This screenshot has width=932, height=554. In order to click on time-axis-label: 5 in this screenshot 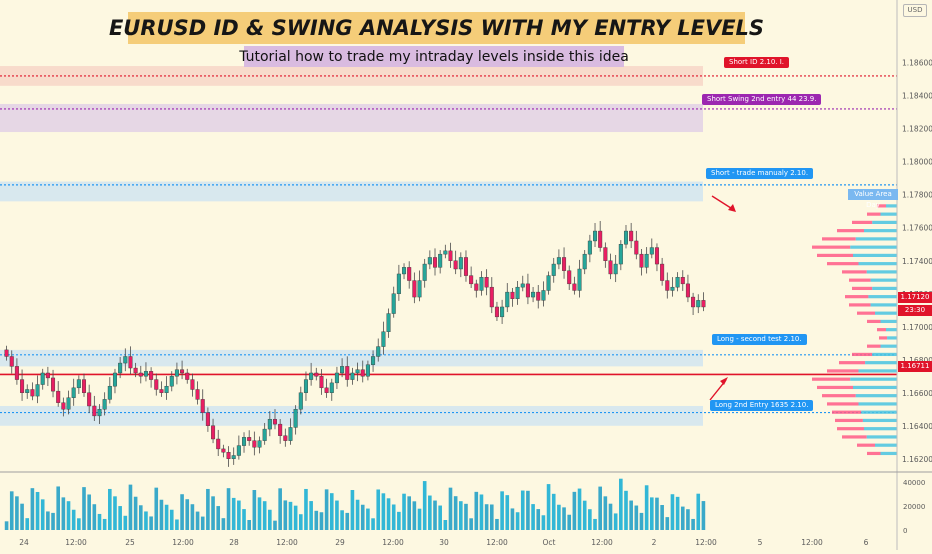, I will do `click(760, 542)`.